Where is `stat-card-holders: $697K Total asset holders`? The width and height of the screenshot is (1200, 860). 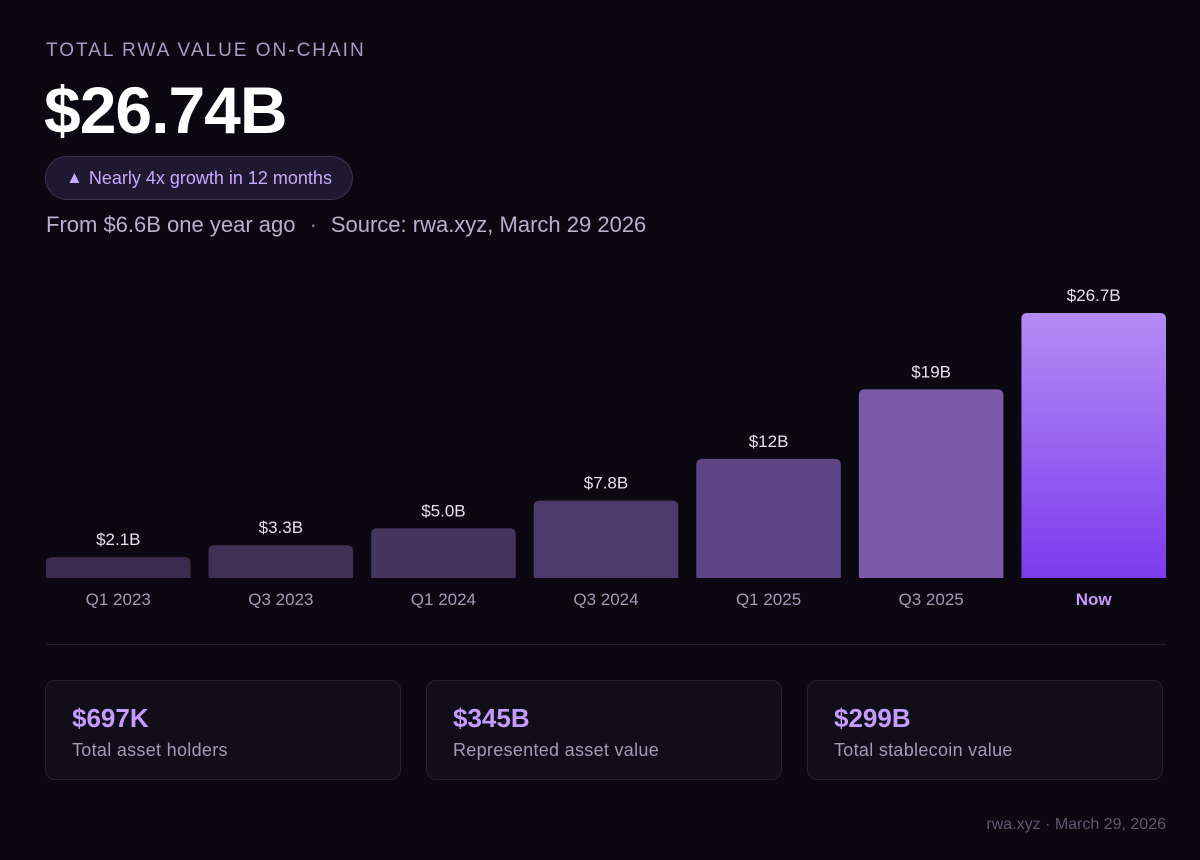 stat-card-holders: $697K Total asset holders is located at coordinates (223, 730).